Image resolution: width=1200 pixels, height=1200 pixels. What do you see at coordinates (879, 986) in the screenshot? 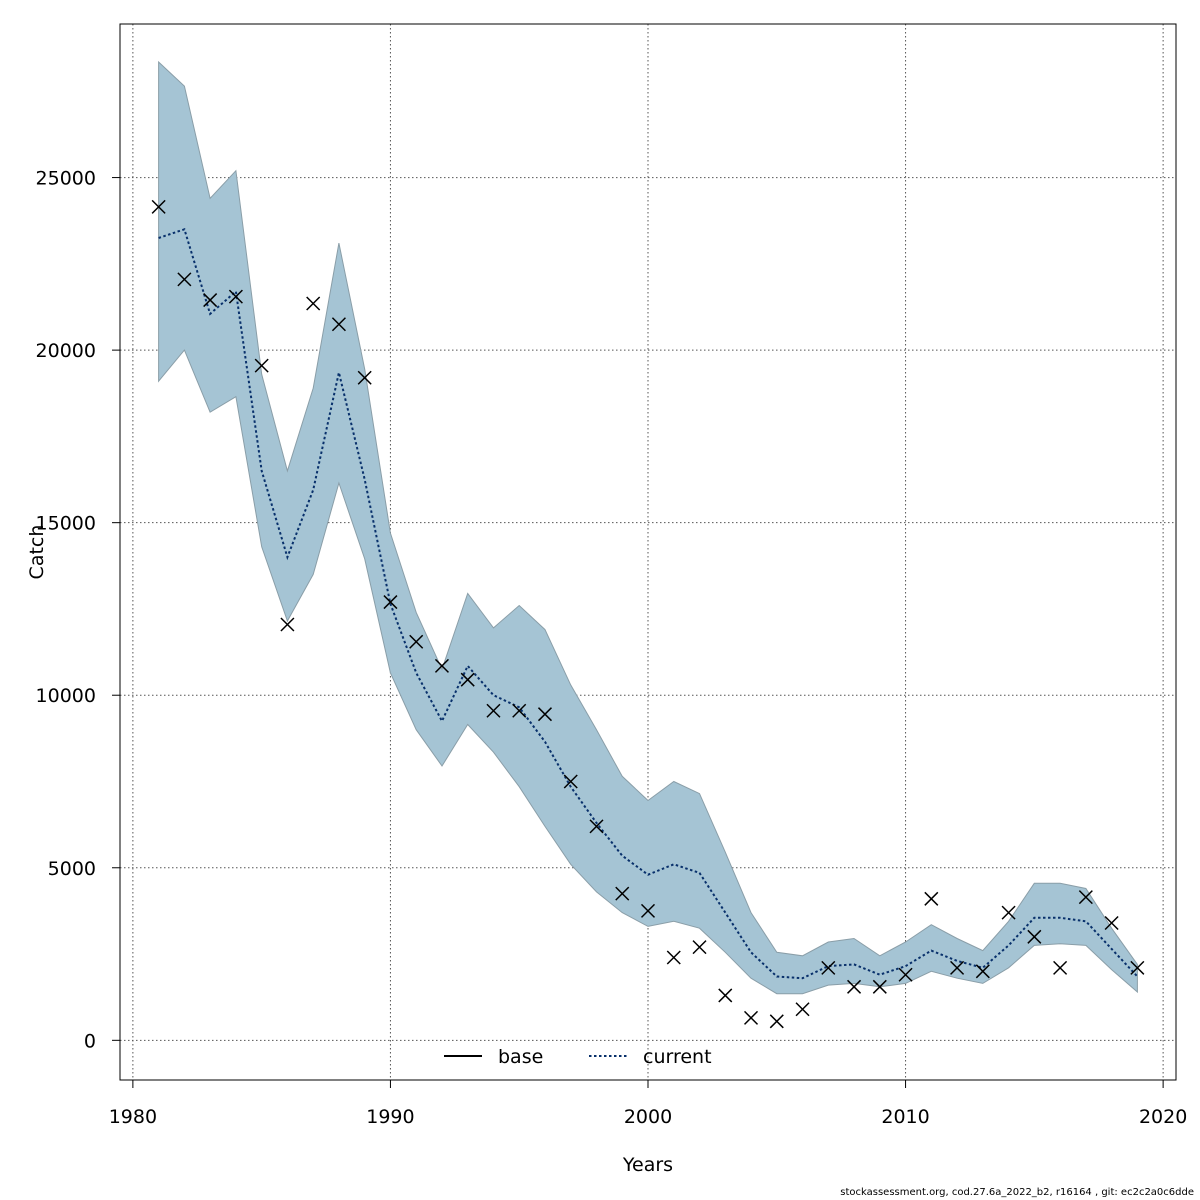
I see `observation-marker-2009` at bounding box center [879, 986].